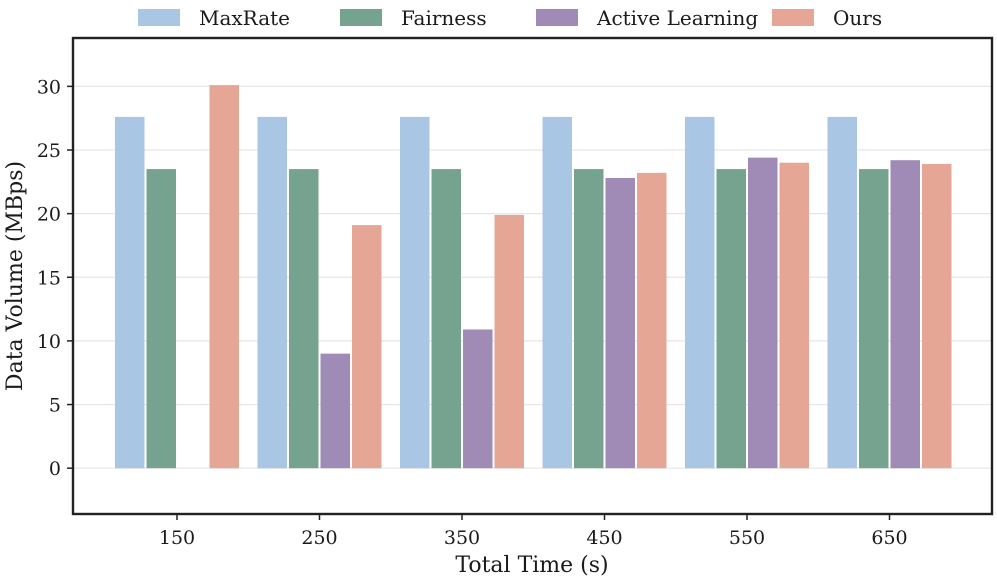 The height and width of the screenshot is (580, 997). I want to click on x-tick-label: 350, so click(462, 538).